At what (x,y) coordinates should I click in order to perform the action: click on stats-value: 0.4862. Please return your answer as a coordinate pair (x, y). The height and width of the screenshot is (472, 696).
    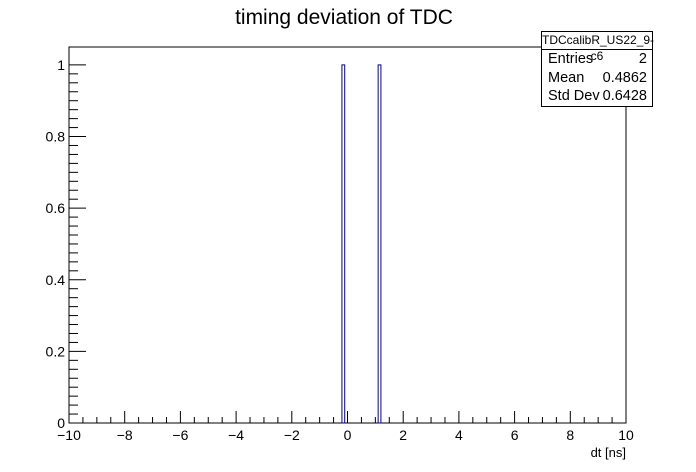
    Looking at the image, I should click on (624, 77).